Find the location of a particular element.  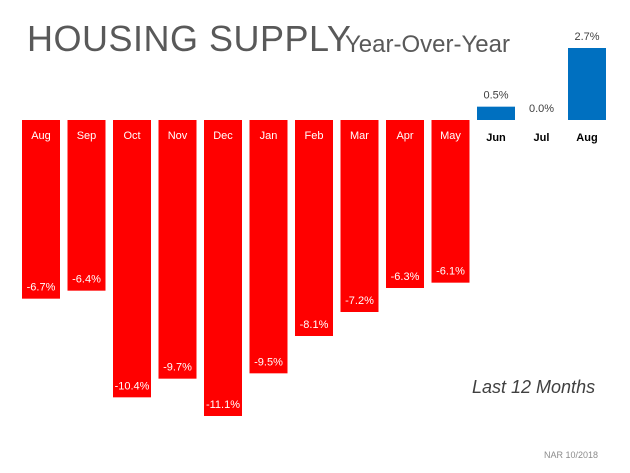

value-label: 2.7% is located at coordinates (586, 37).